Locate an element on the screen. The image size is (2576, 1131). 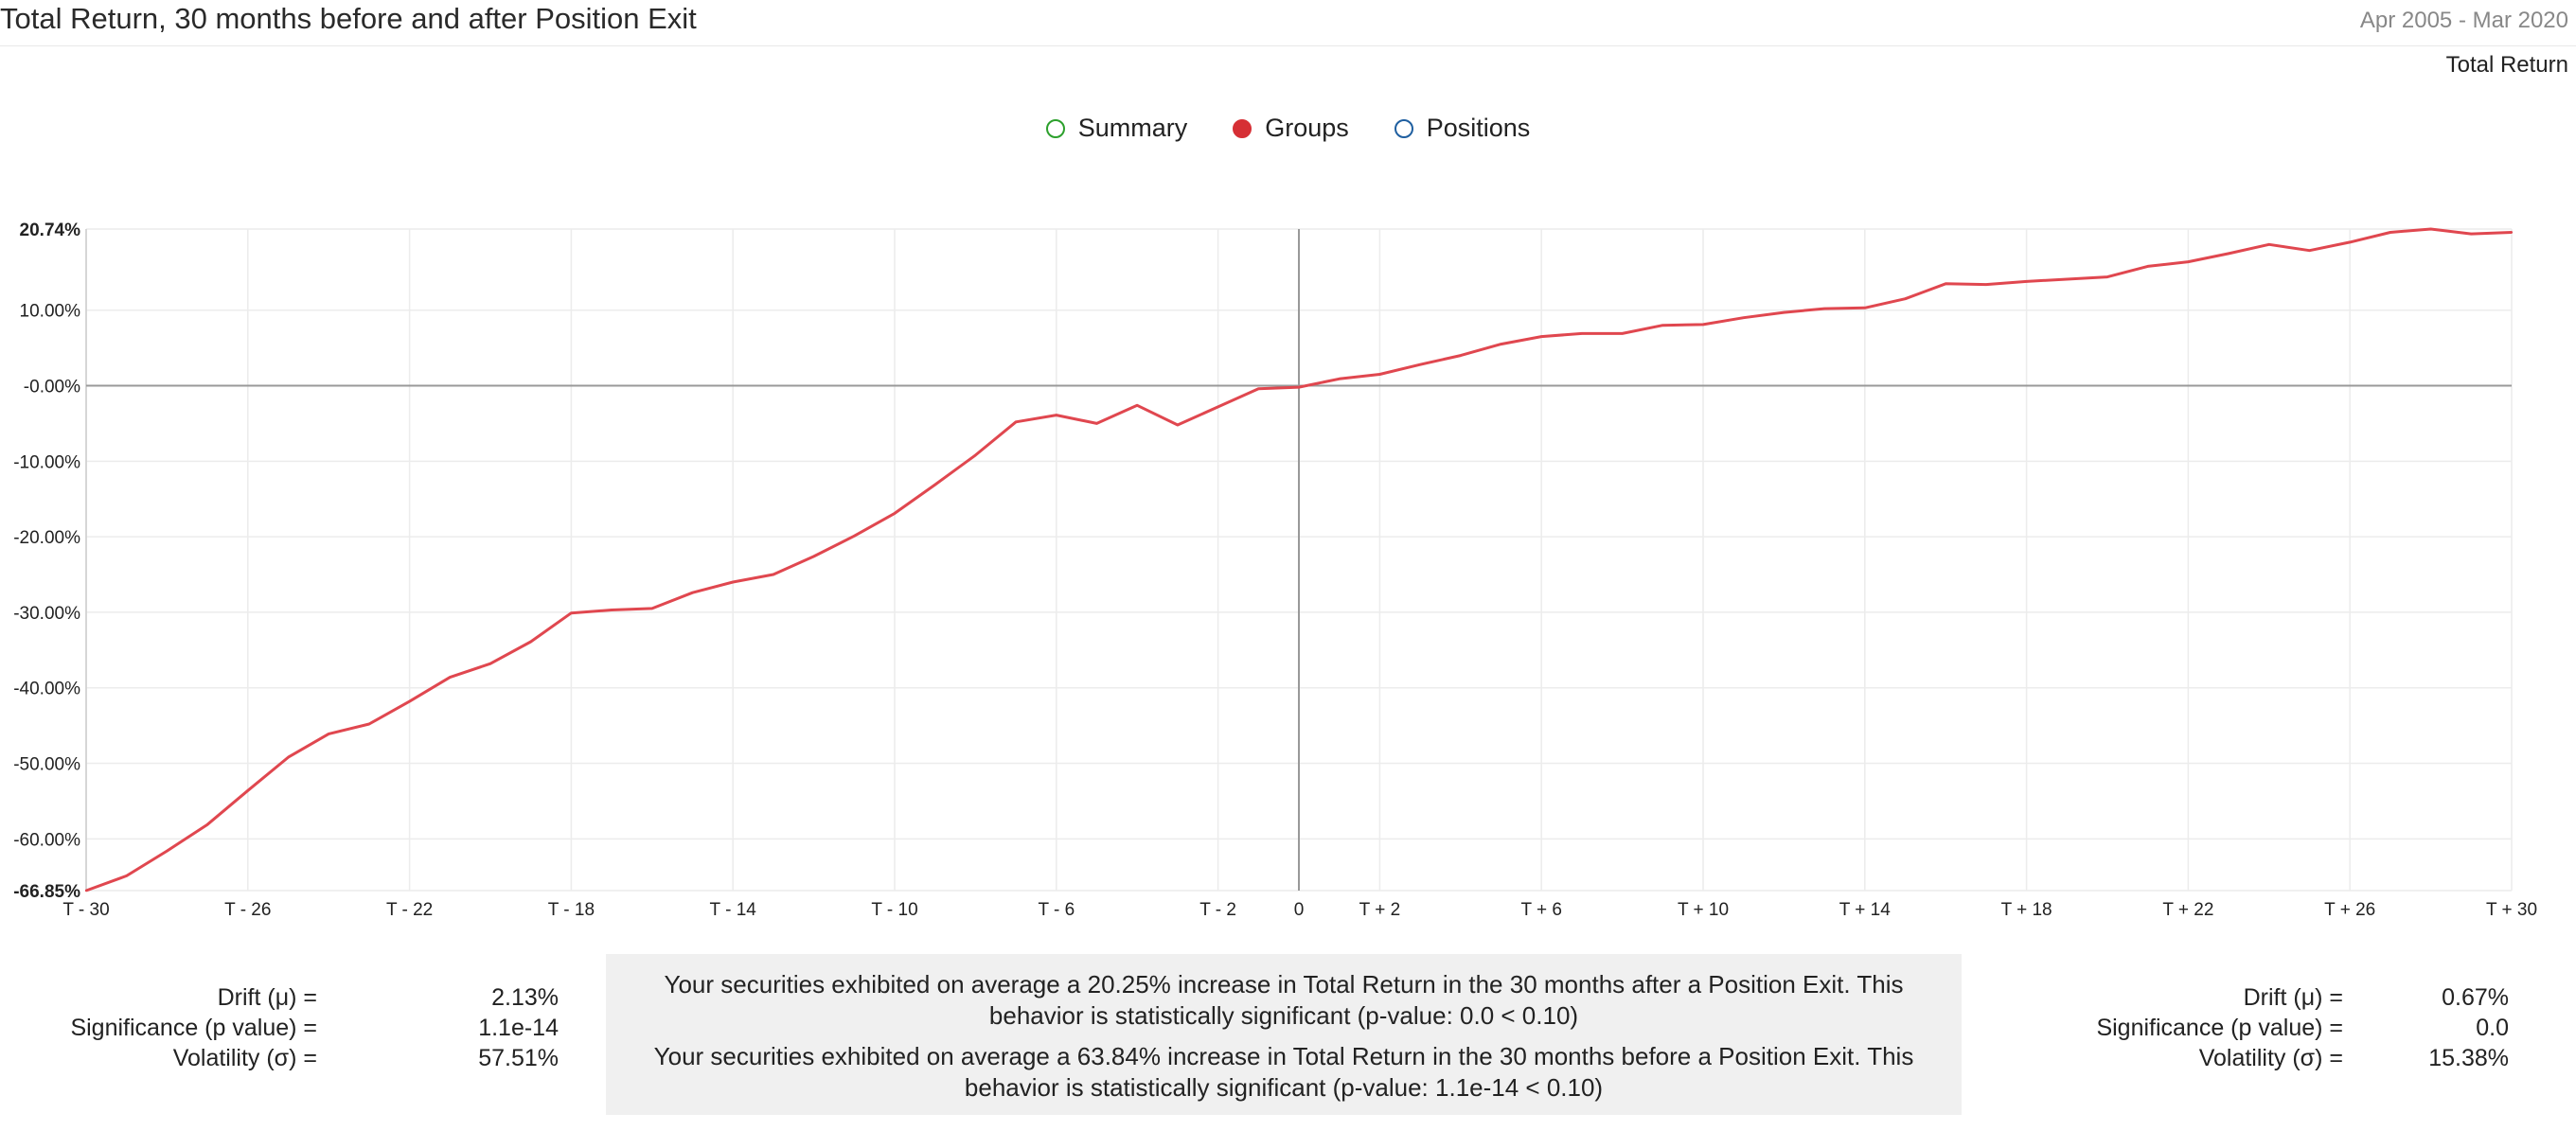
y-tick-label: 10.00% is located at coordinates (51, 312).